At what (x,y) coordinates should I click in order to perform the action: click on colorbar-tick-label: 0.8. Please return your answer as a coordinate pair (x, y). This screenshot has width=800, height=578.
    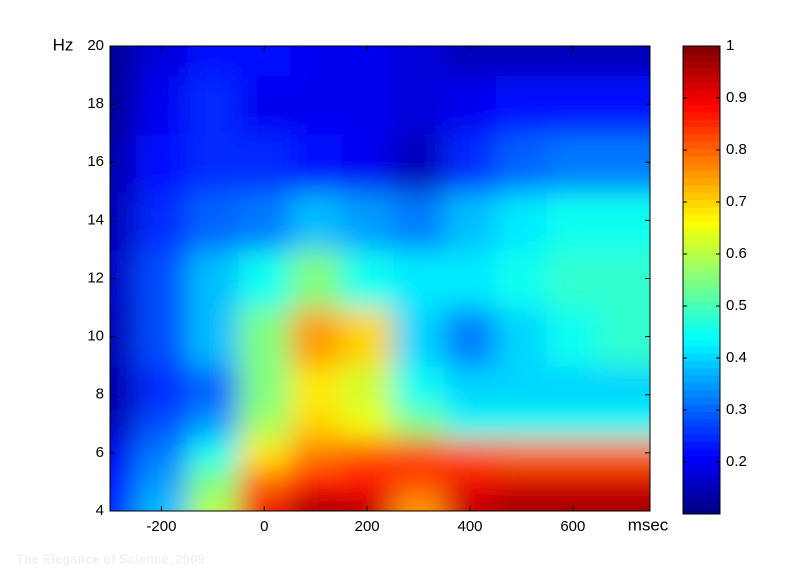
    Looking at the image, I should click on (736, 149).